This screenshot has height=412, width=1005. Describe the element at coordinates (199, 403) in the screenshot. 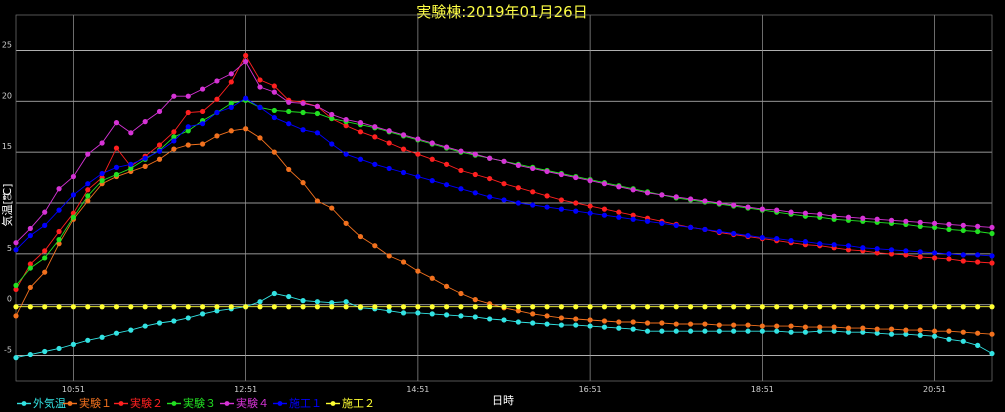

I see `legend-label: 実験３` at that location.